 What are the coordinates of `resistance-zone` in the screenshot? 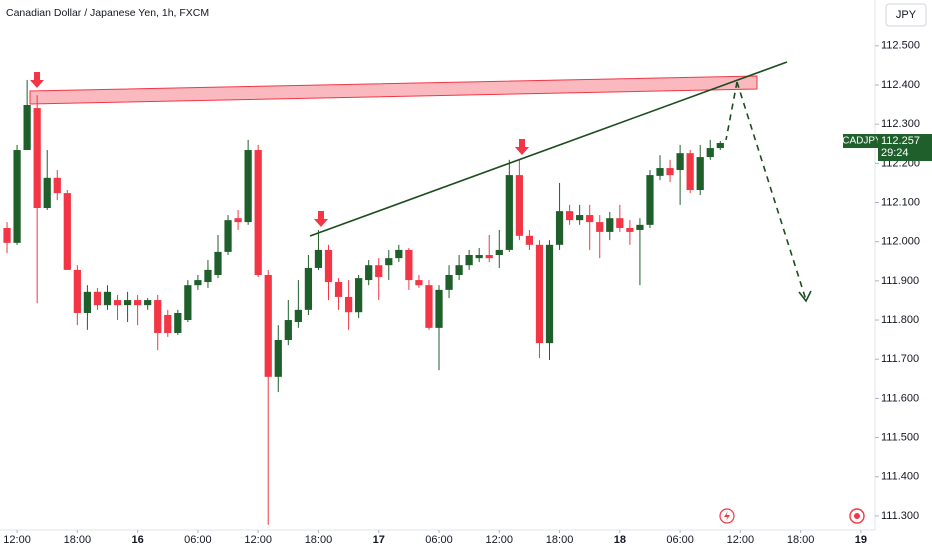 It's located at (393, 90).